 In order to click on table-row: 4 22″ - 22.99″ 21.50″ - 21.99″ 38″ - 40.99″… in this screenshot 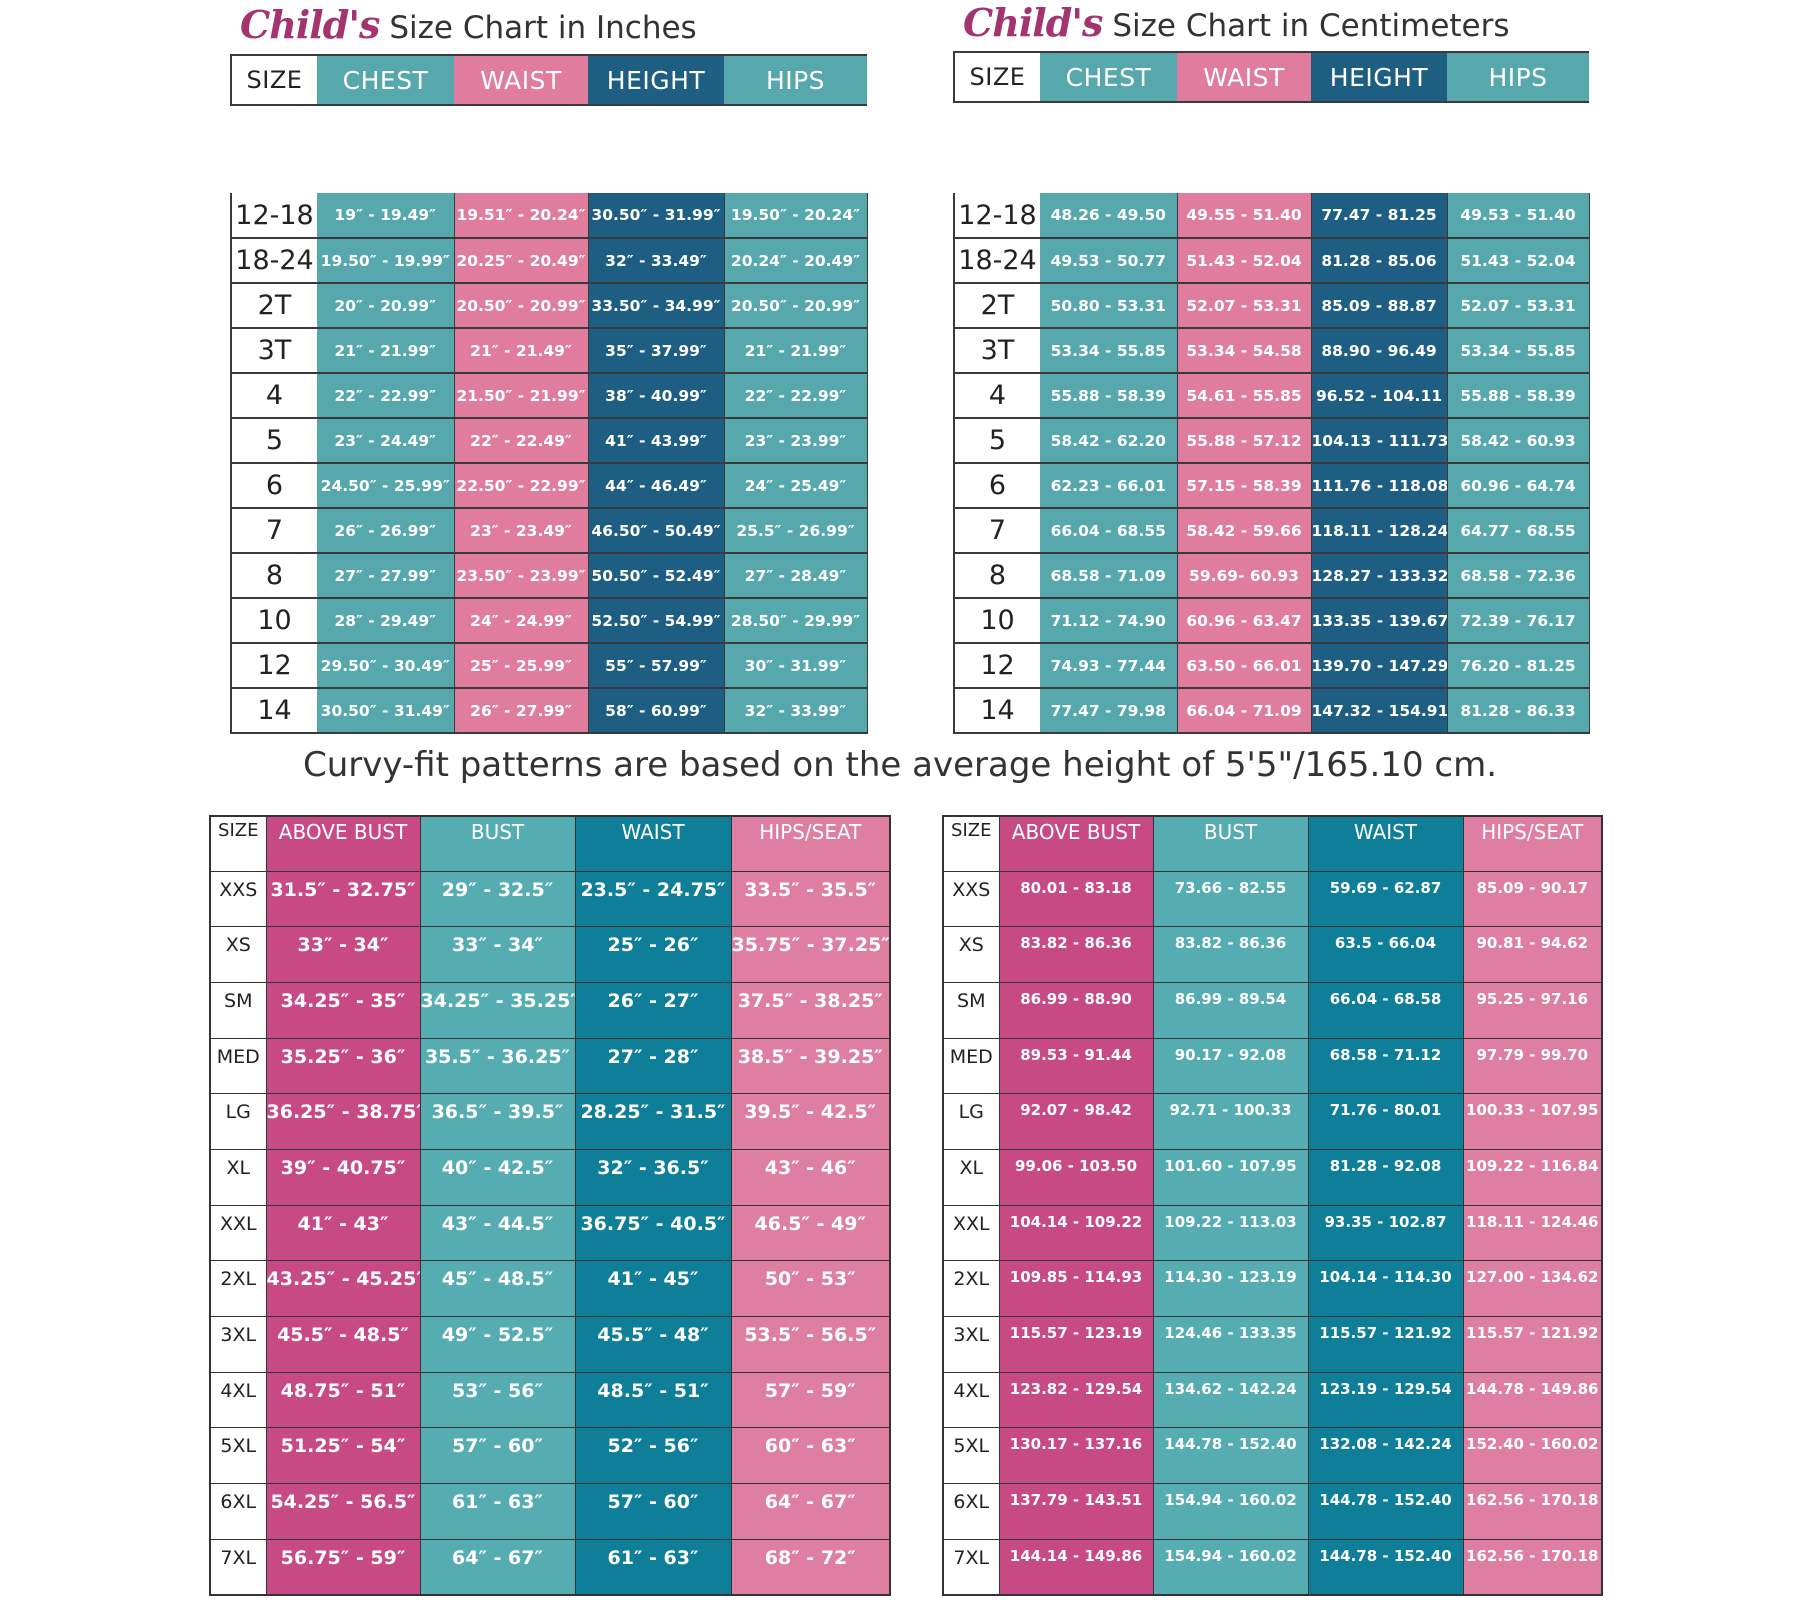, I will do `click(549, 396)`.